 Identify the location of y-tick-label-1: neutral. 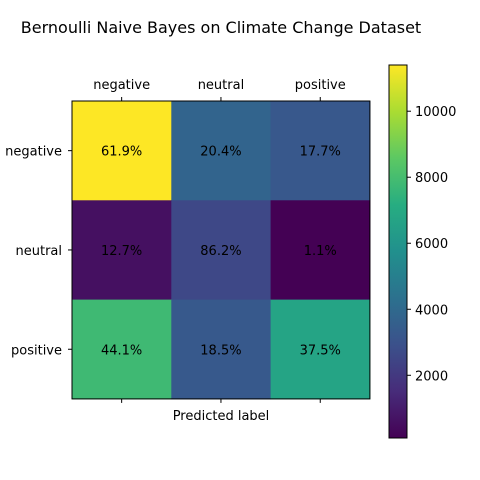
(39, 251).